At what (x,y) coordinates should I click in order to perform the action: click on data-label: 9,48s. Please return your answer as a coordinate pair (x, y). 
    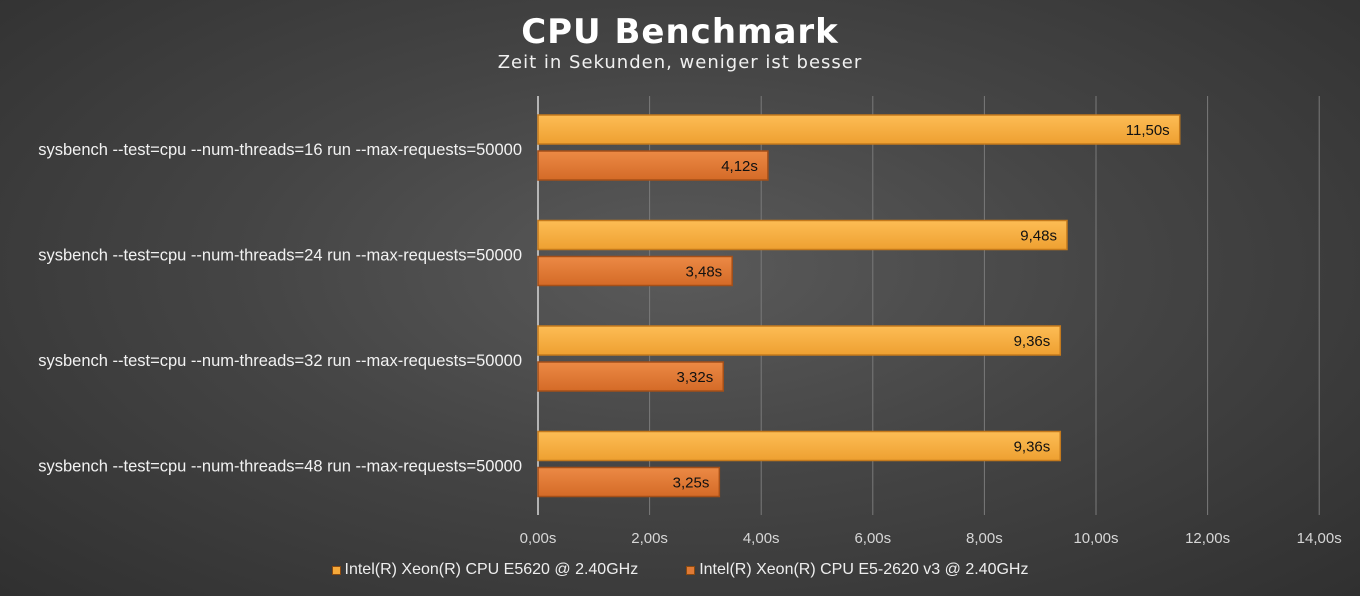
    Looking at the image, I should click on (1038, 236).